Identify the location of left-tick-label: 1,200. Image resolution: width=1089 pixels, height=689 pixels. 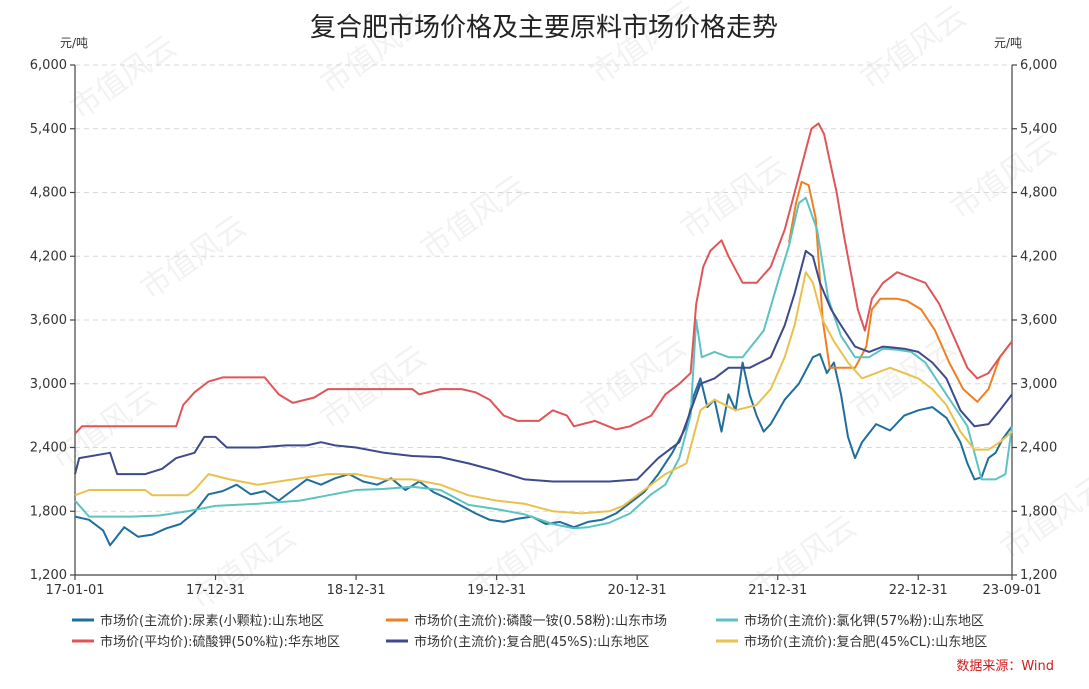
(48, 575).